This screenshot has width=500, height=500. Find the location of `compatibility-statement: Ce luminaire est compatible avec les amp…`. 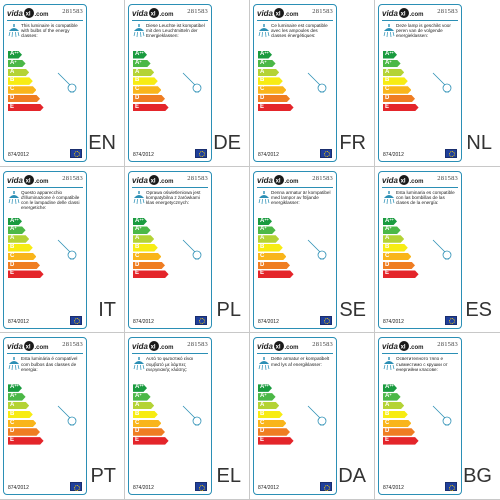

compatibility-statement: Ce luminaire est compatible avec les amp… is located at coordinates (299, 31).